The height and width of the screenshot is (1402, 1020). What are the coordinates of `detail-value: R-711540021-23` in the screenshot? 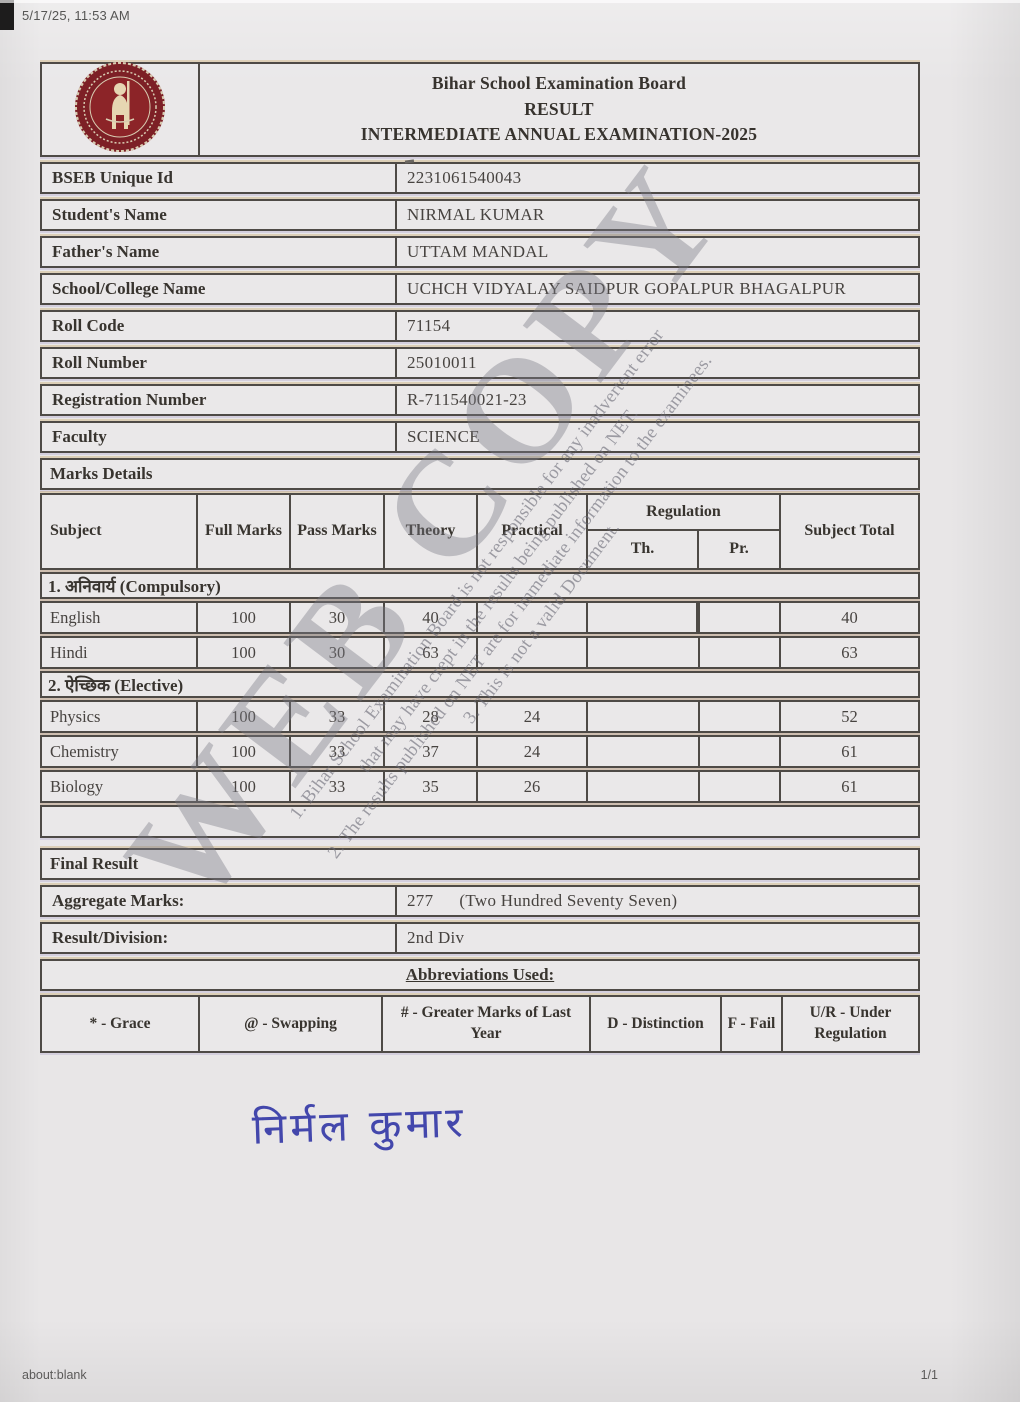 It's located at (656, 400).